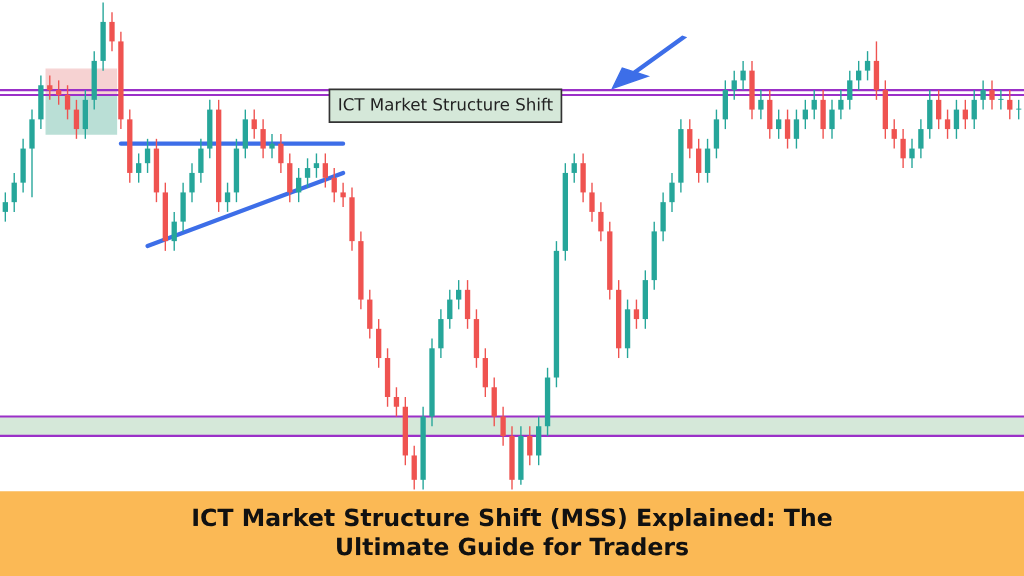 The width and height of the screenshot is (1024, 576). I want to click on text: ICT Market Structure Shift (MSS) Explained: The Ultimate Guide for Traders, so click(512, 532).